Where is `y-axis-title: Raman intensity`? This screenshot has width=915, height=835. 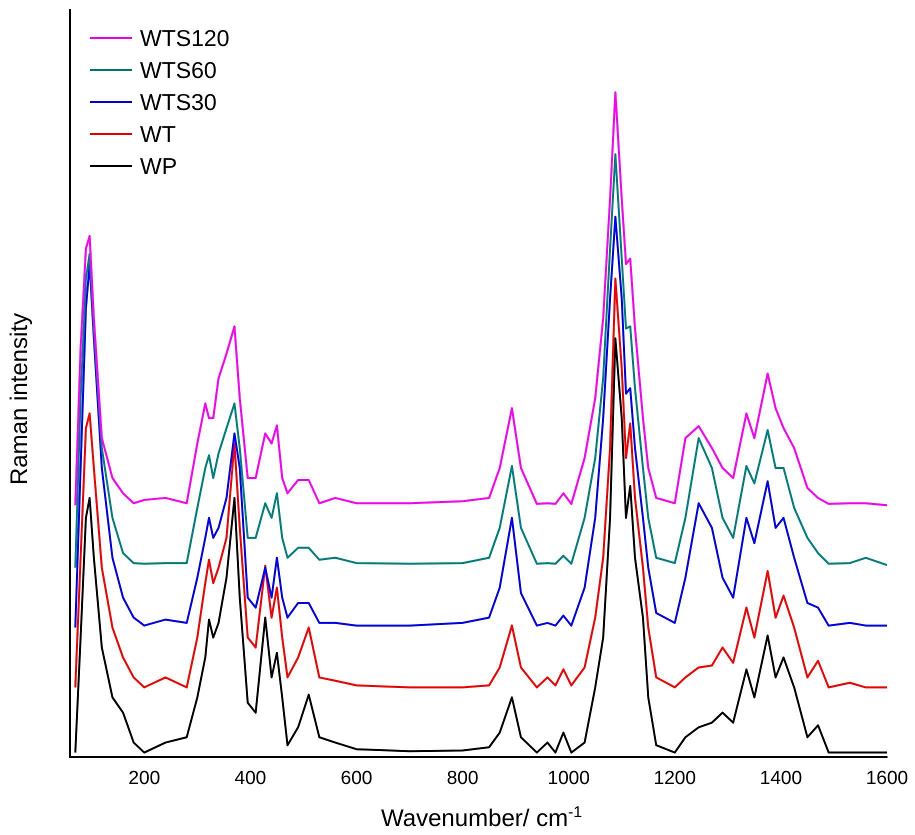 y-axis-title: Raman intensity is located at coordinates (20, 400).